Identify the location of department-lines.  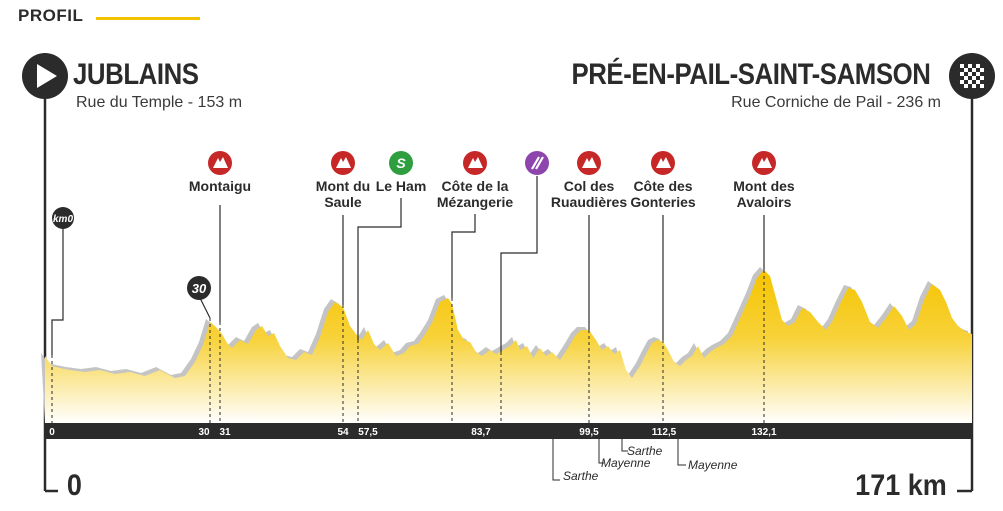
(619, 460).